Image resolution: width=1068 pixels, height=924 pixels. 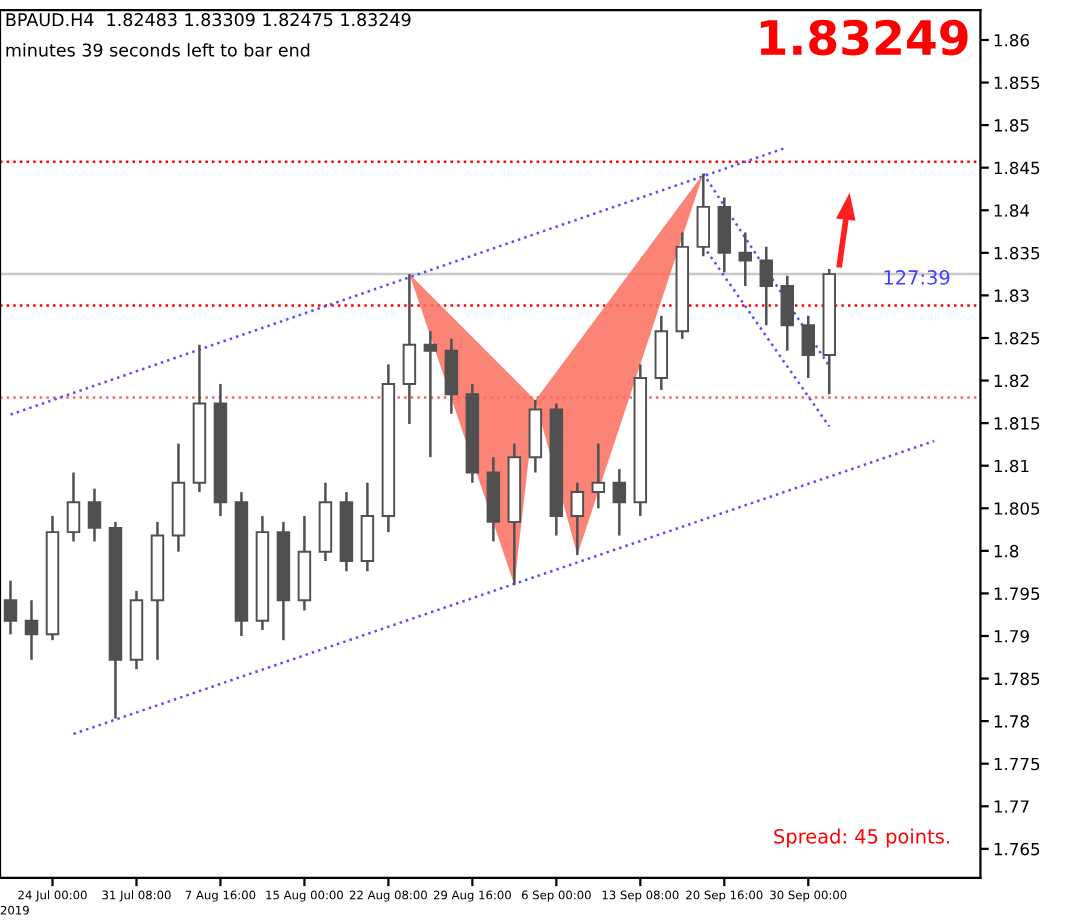 What do you see at coordinates (1011, 381) in the screenshot?
I see `y-tick-label: 1.82` at bounding box center [1011, 381].